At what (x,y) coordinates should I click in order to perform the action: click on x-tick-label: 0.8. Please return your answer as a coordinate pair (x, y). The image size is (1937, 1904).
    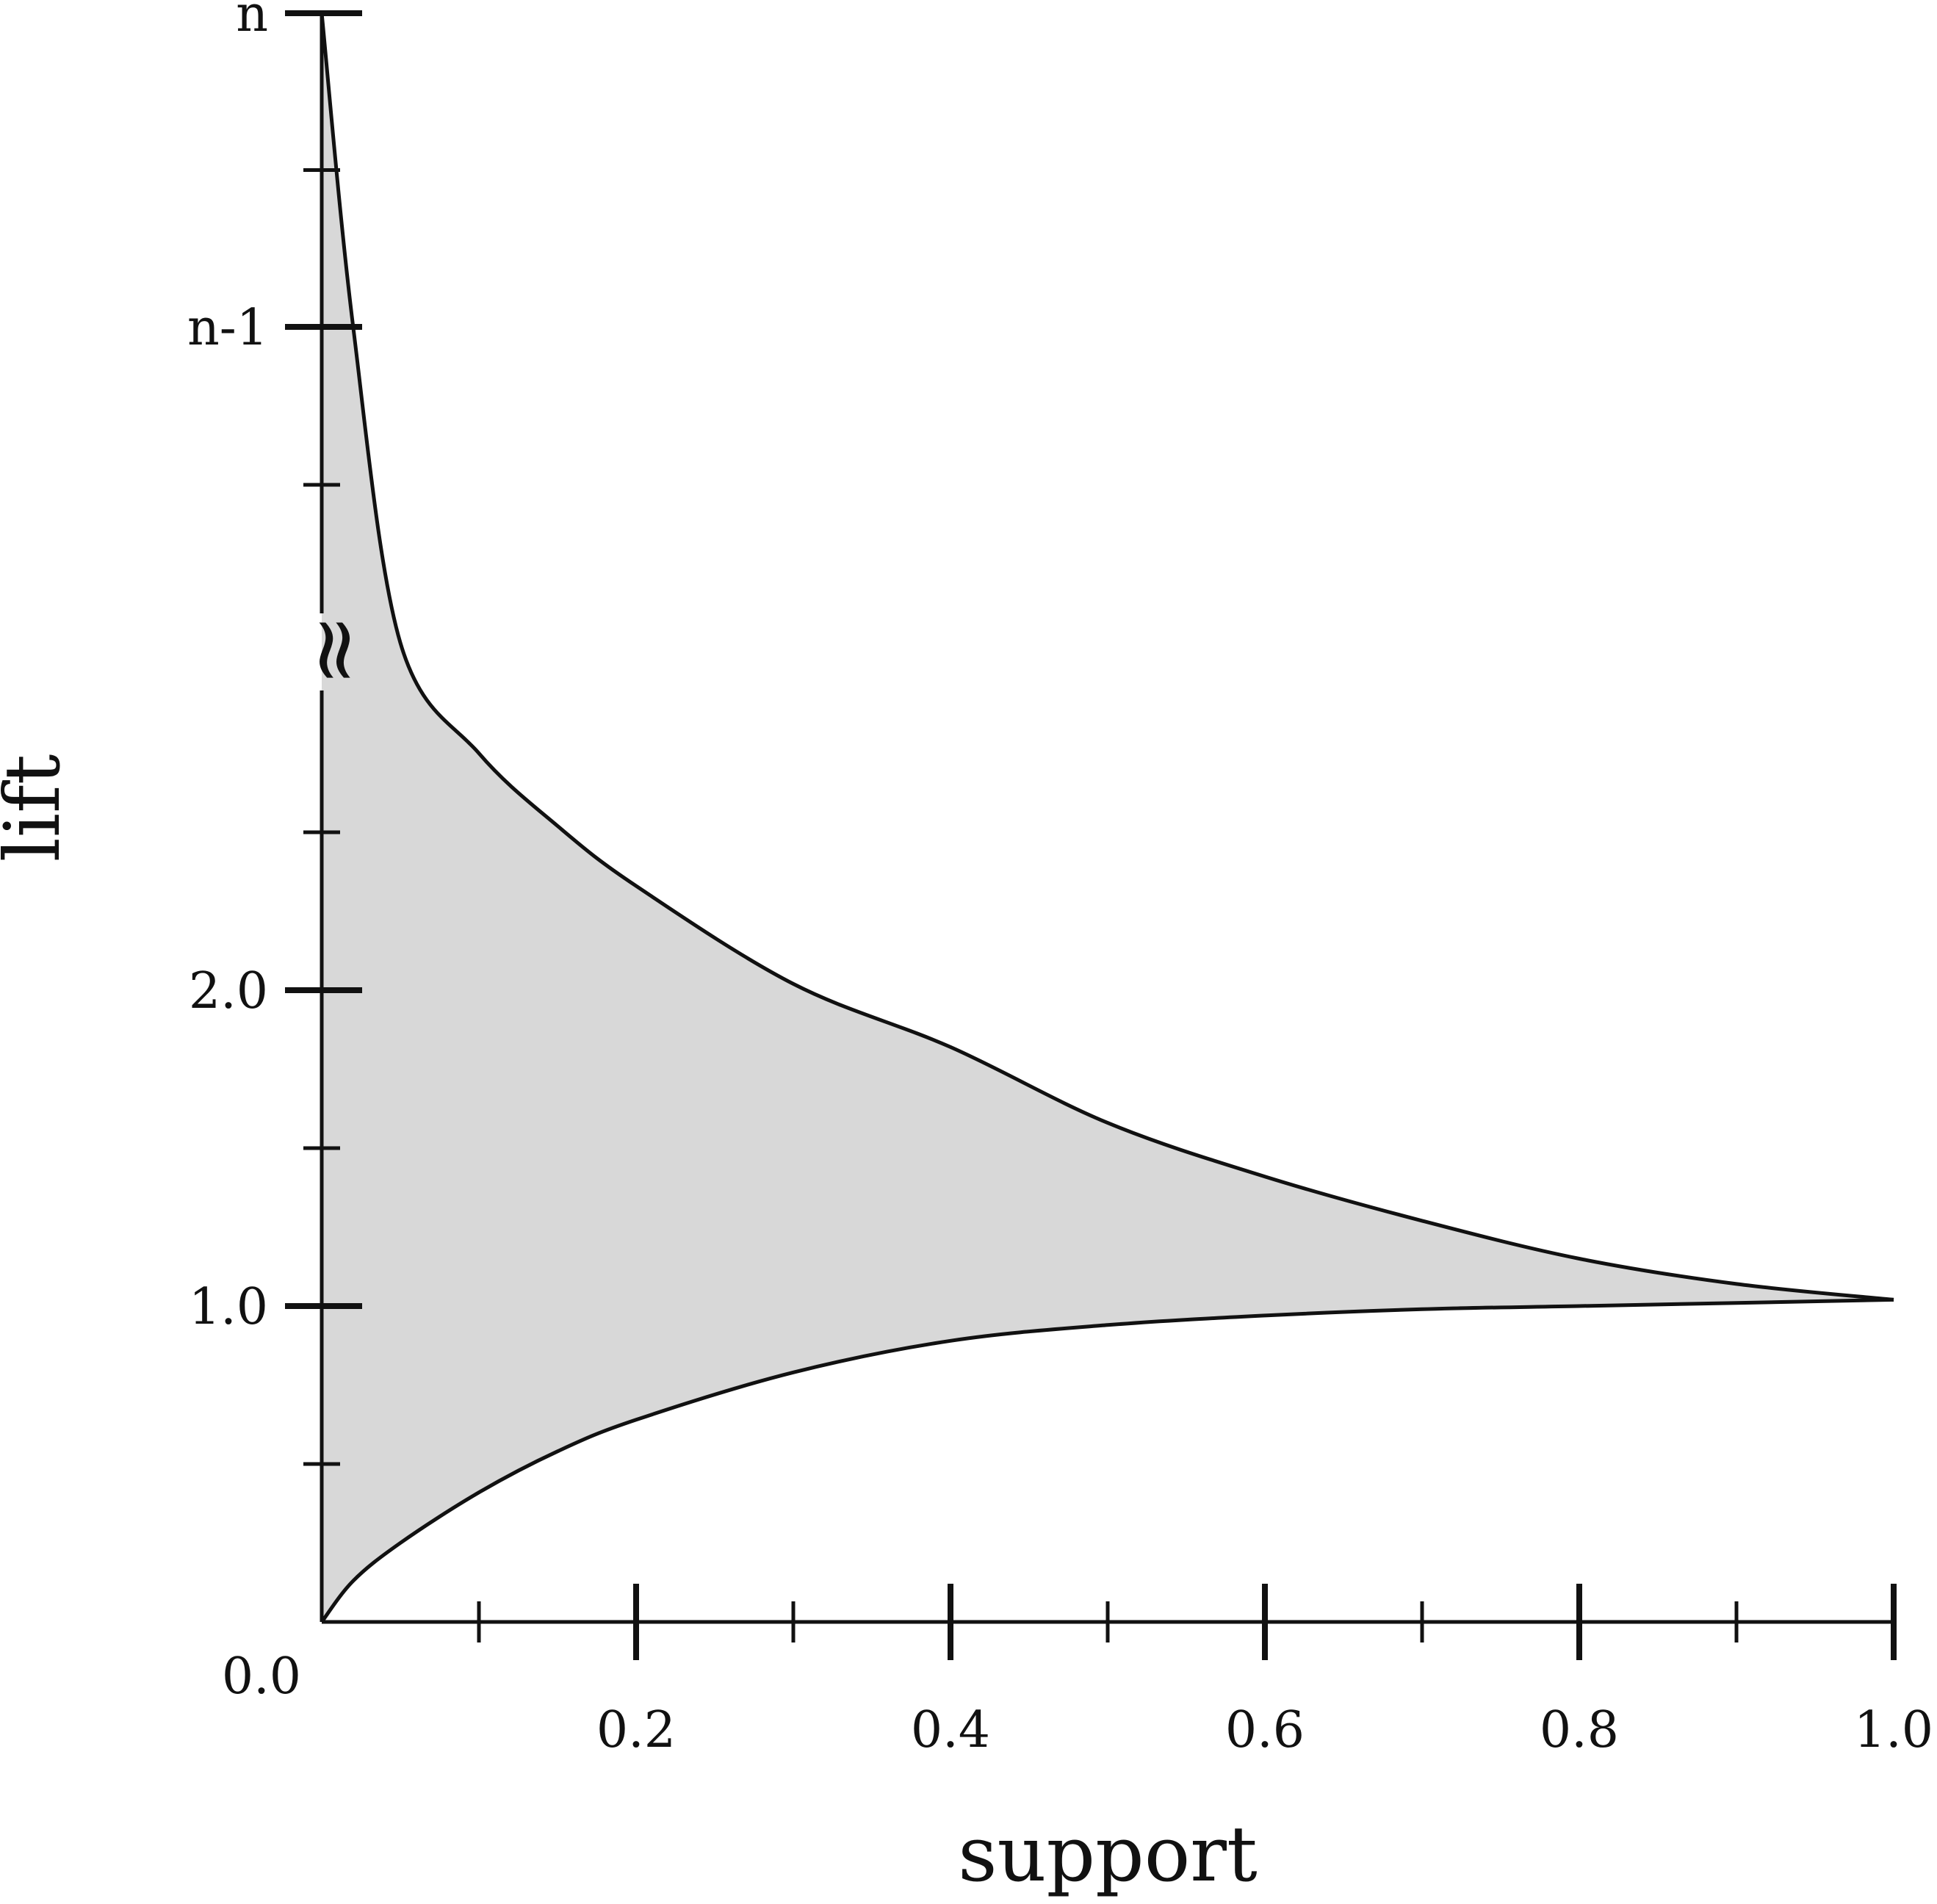
    Looking at the image, I should click on (1579, 1730).